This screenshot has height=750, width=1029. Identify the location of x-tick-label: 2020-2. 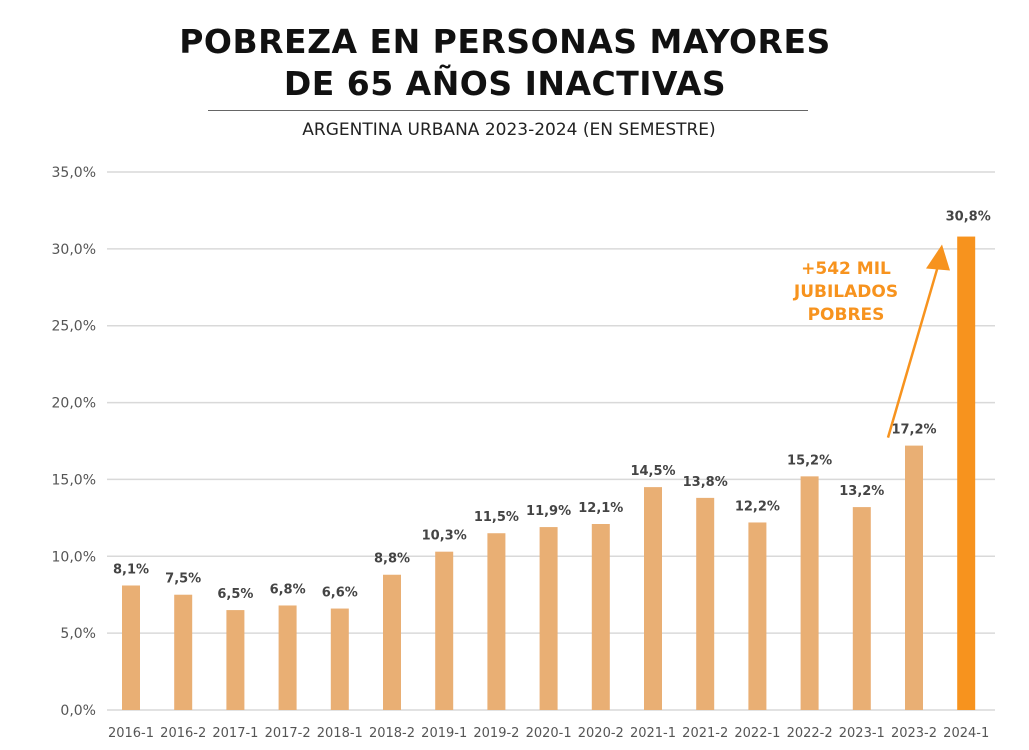
(601, 733).